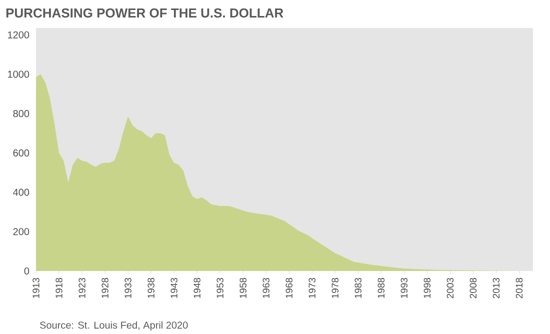 The image size is (550, 334). What do you see at coordinates (220, 288) in the screenshot?
I see `x-tick-label: 1953` at bounding box center [220, 288].